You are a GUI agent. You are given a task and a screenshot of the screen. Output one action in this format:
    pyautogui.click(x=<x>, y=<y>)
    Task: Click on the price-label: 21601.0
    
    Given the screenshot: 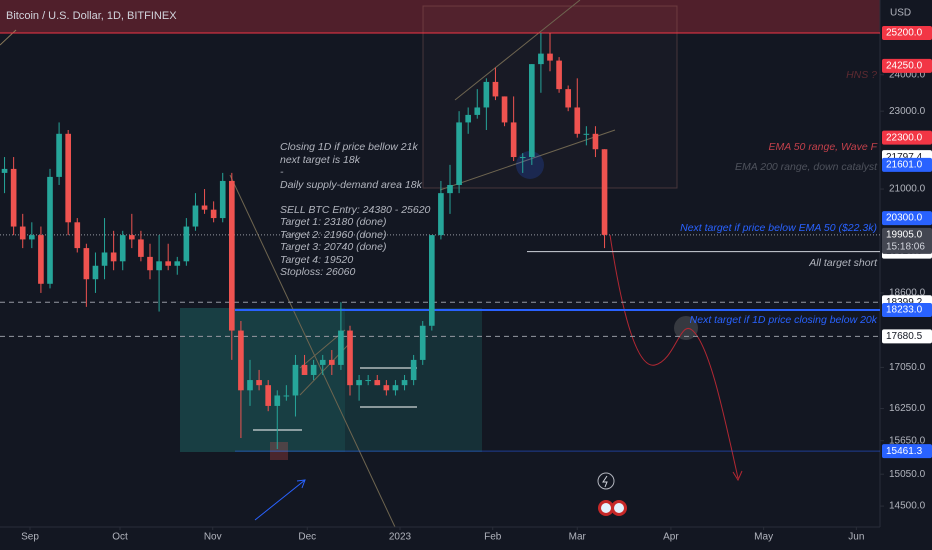 What is the action you would take?
    pyautogui.click(x=904, y=165)
    